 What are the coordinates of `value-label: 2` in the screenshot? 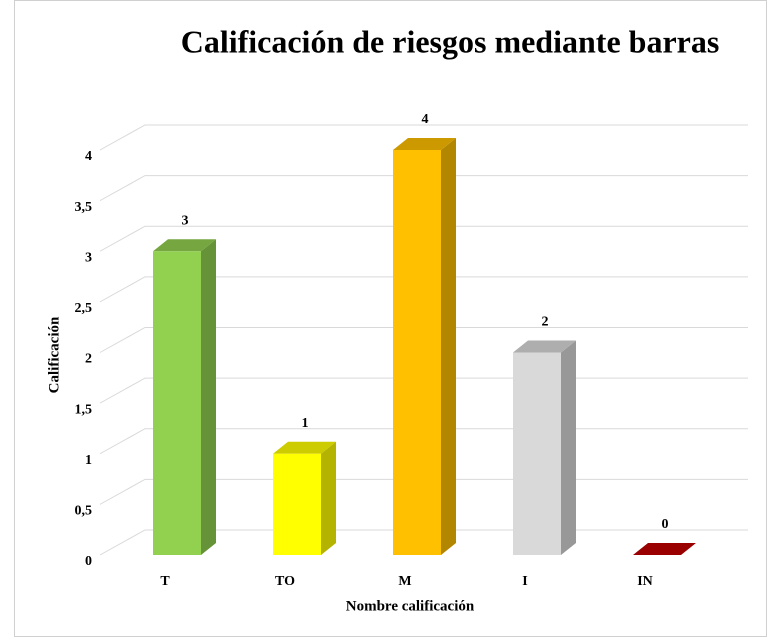 It's located at (545, 322).